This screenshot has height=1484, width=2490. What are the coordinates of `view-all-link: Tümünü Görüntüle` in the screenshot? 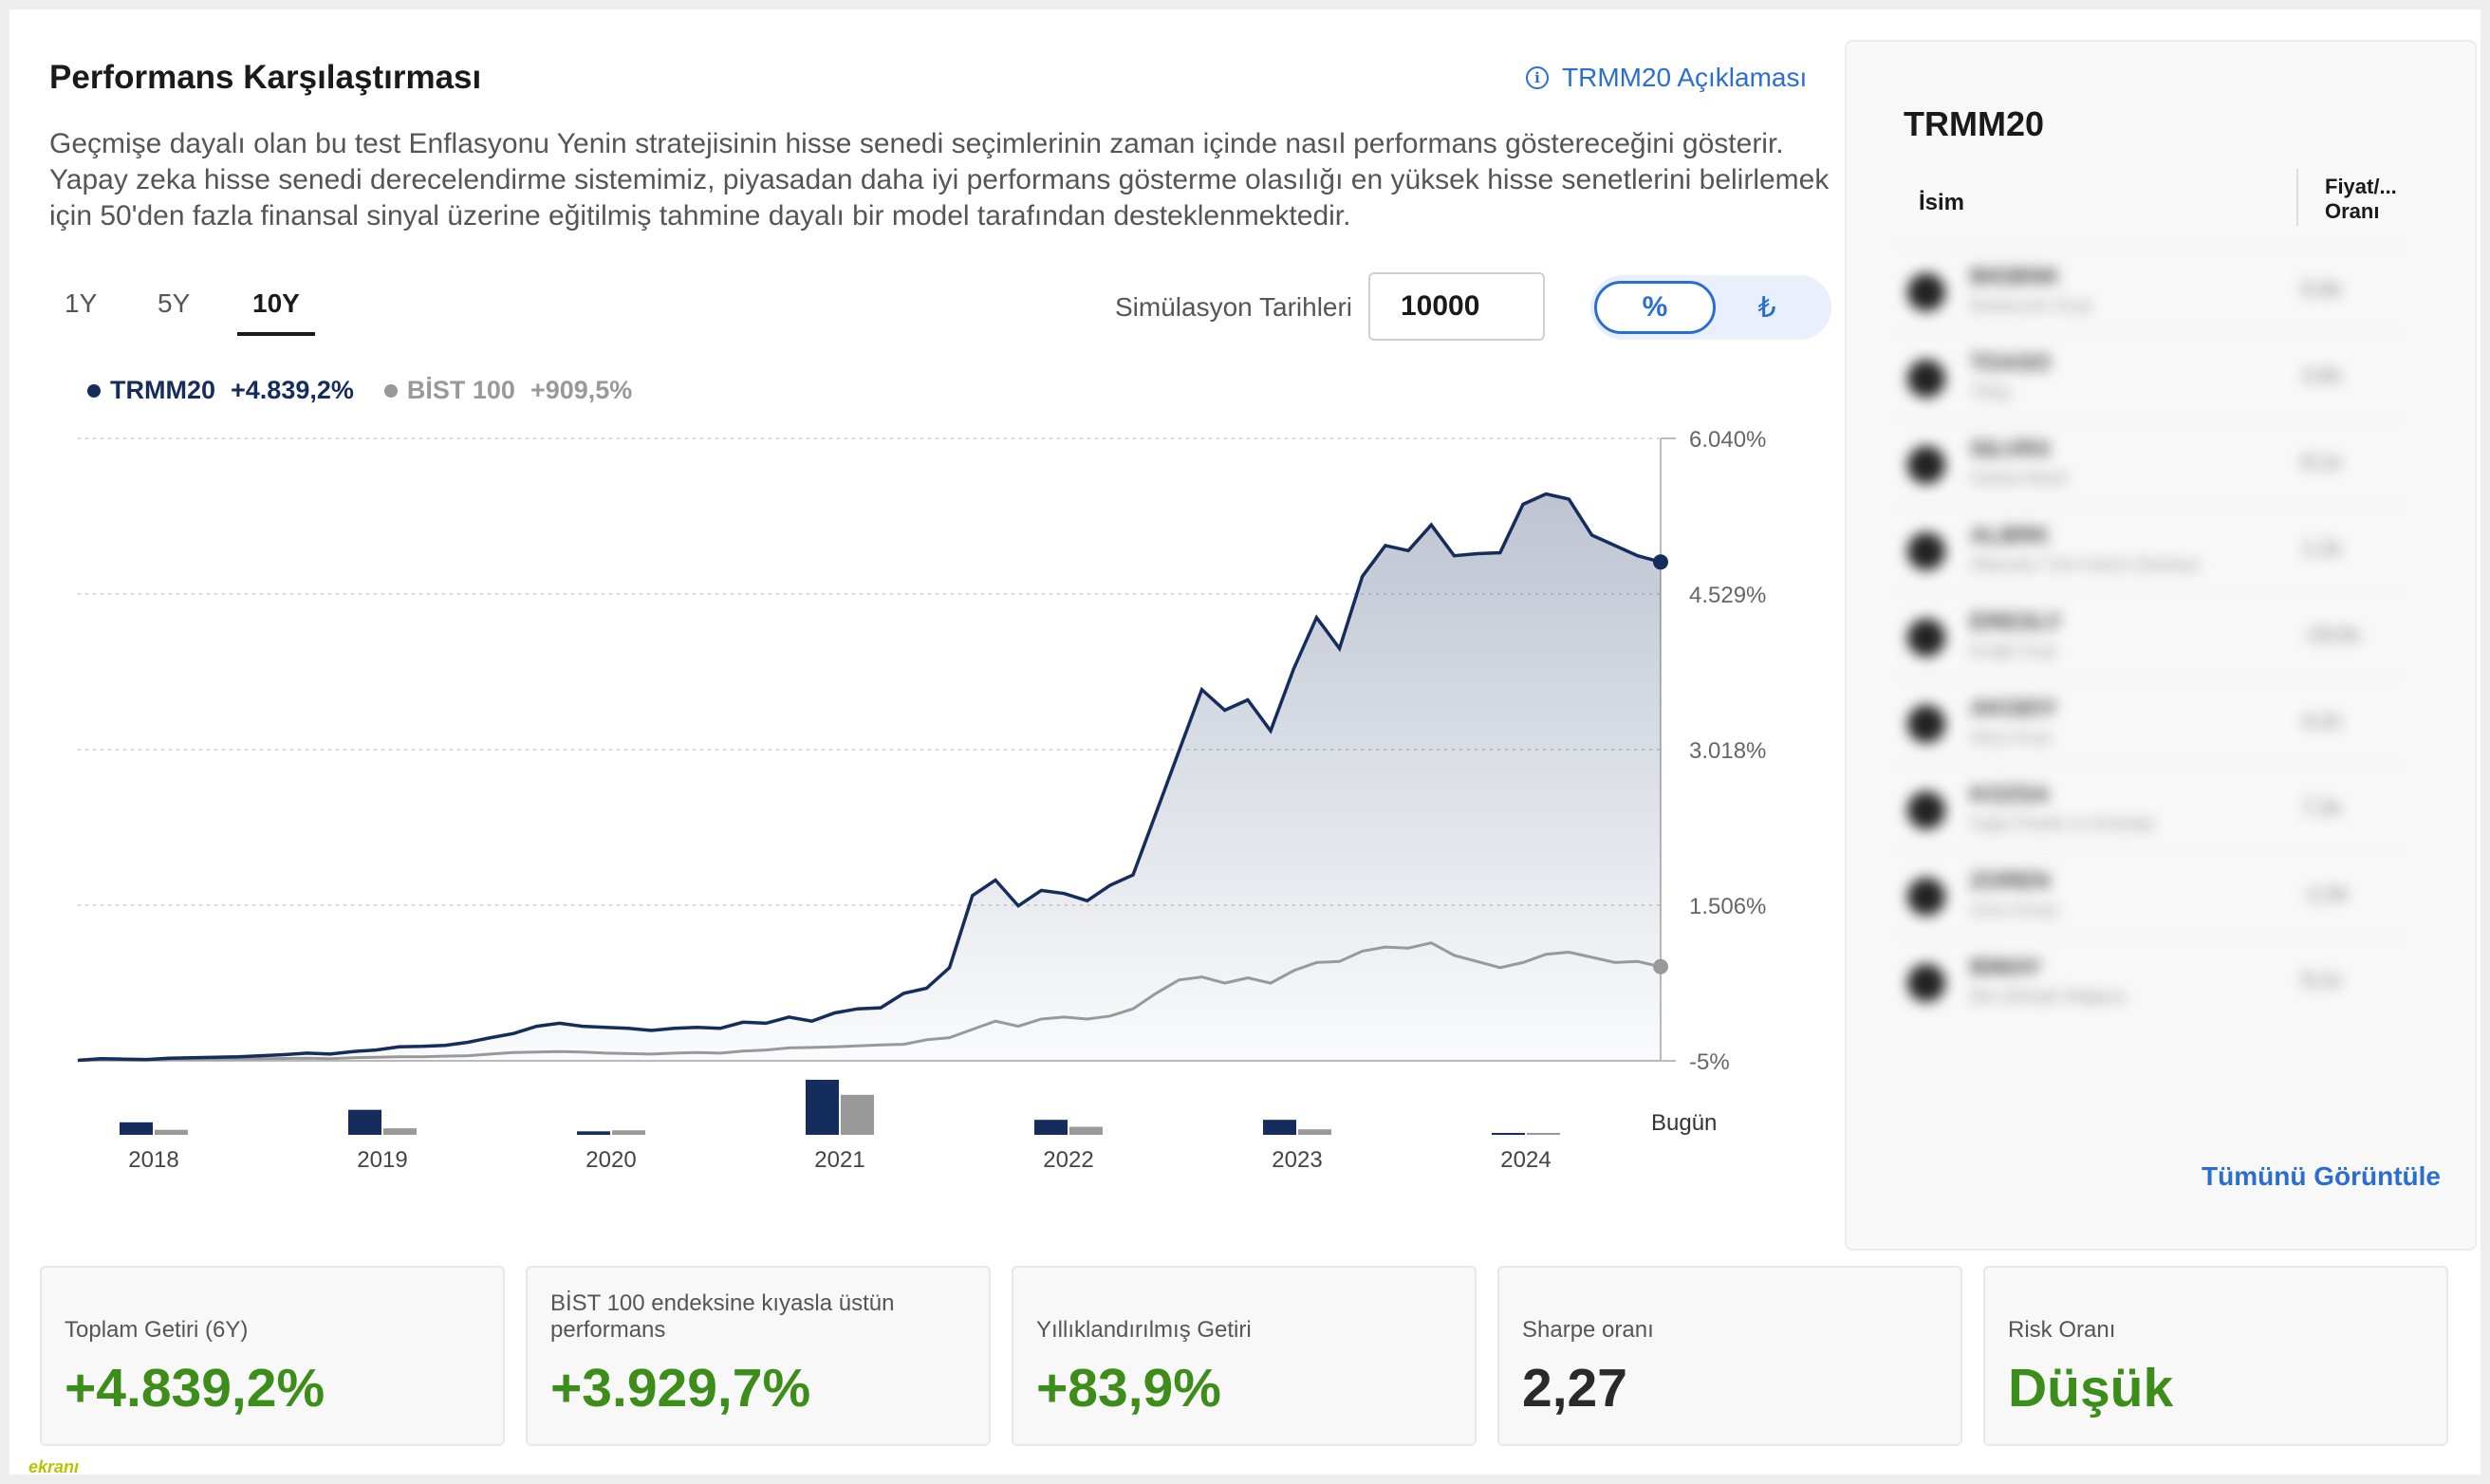 It's located at (2321, 1176).